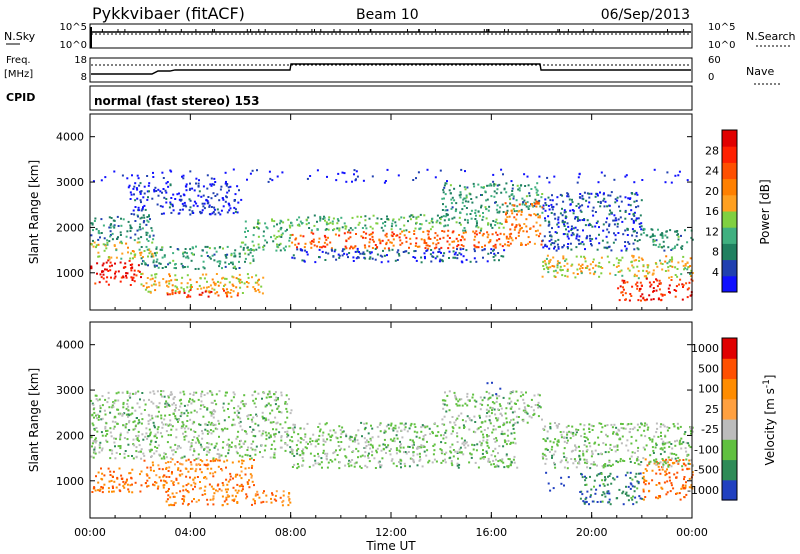 The image size is (800, 554). I want to click on nsky-tick-top: 10^5, so click(73, 27).